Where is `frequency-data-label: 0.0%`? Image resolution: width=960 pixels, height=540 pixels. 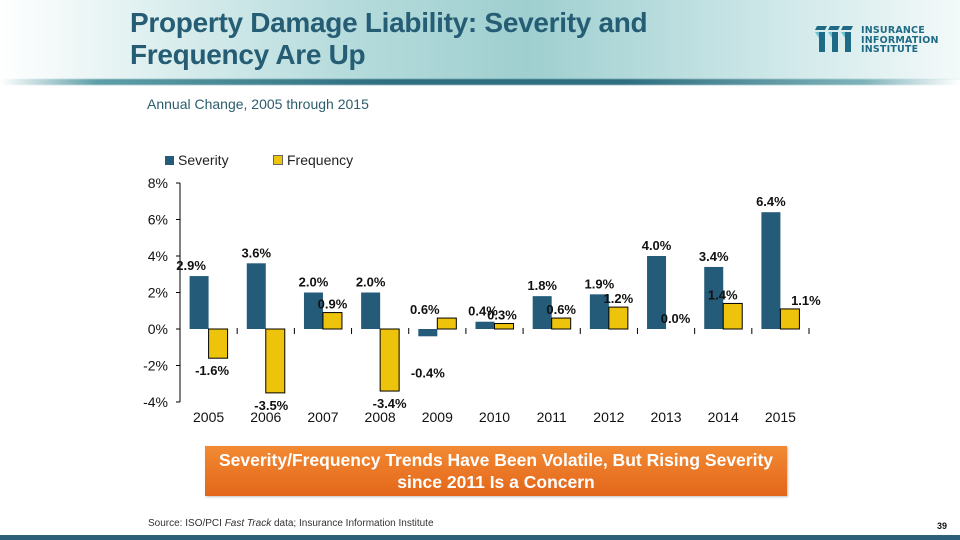 frequency-data-label: 0.0% is located at coordinates (676, 318).